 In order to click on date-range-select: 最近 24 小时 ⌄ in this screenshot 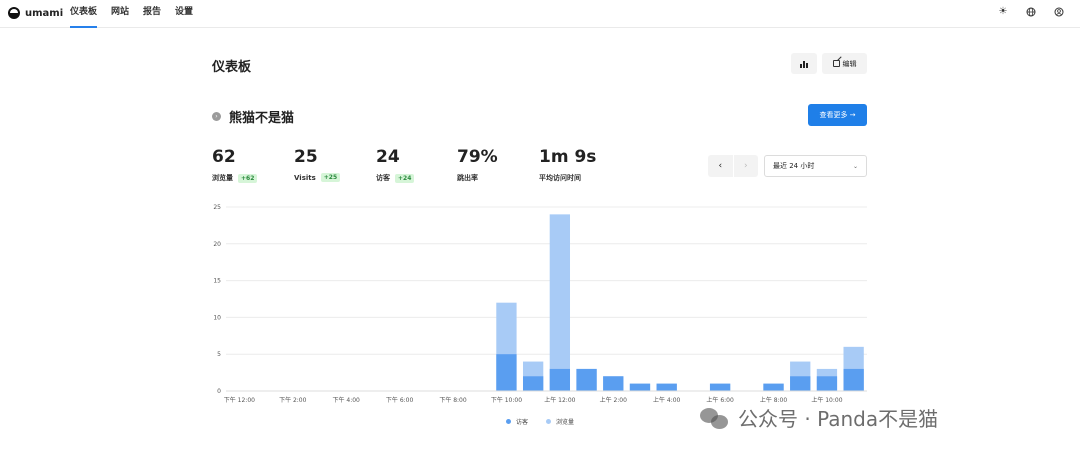, I will do `click(815, 166)`.